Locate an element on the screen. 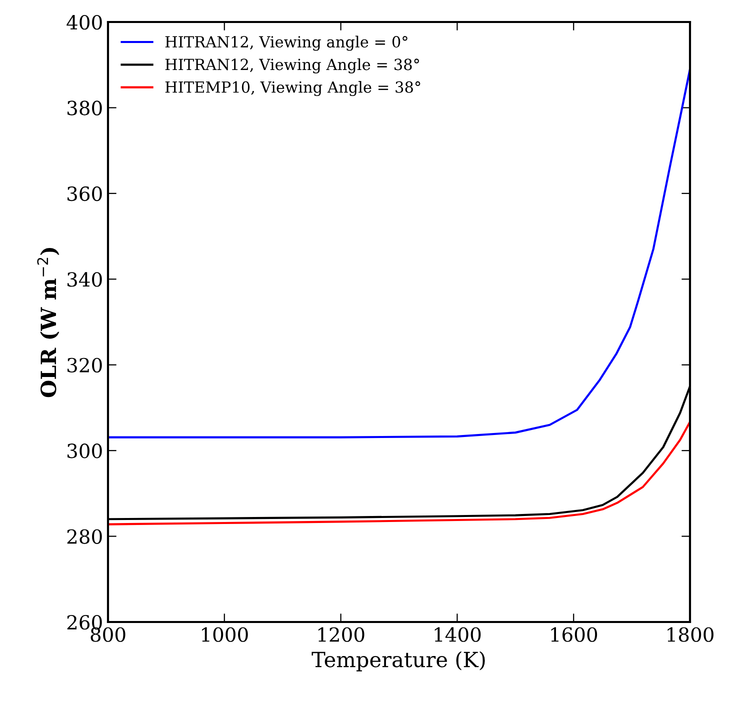  line-series is located at coordinates (399, 473).